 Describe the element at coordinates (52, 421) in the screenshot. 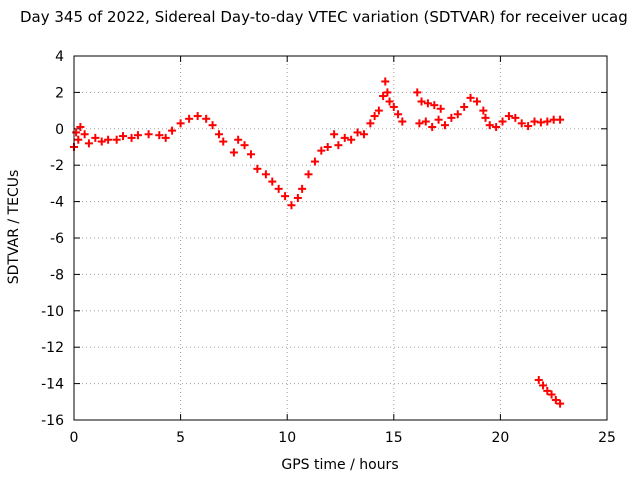

I see `y-tick-label: -16` at that location.